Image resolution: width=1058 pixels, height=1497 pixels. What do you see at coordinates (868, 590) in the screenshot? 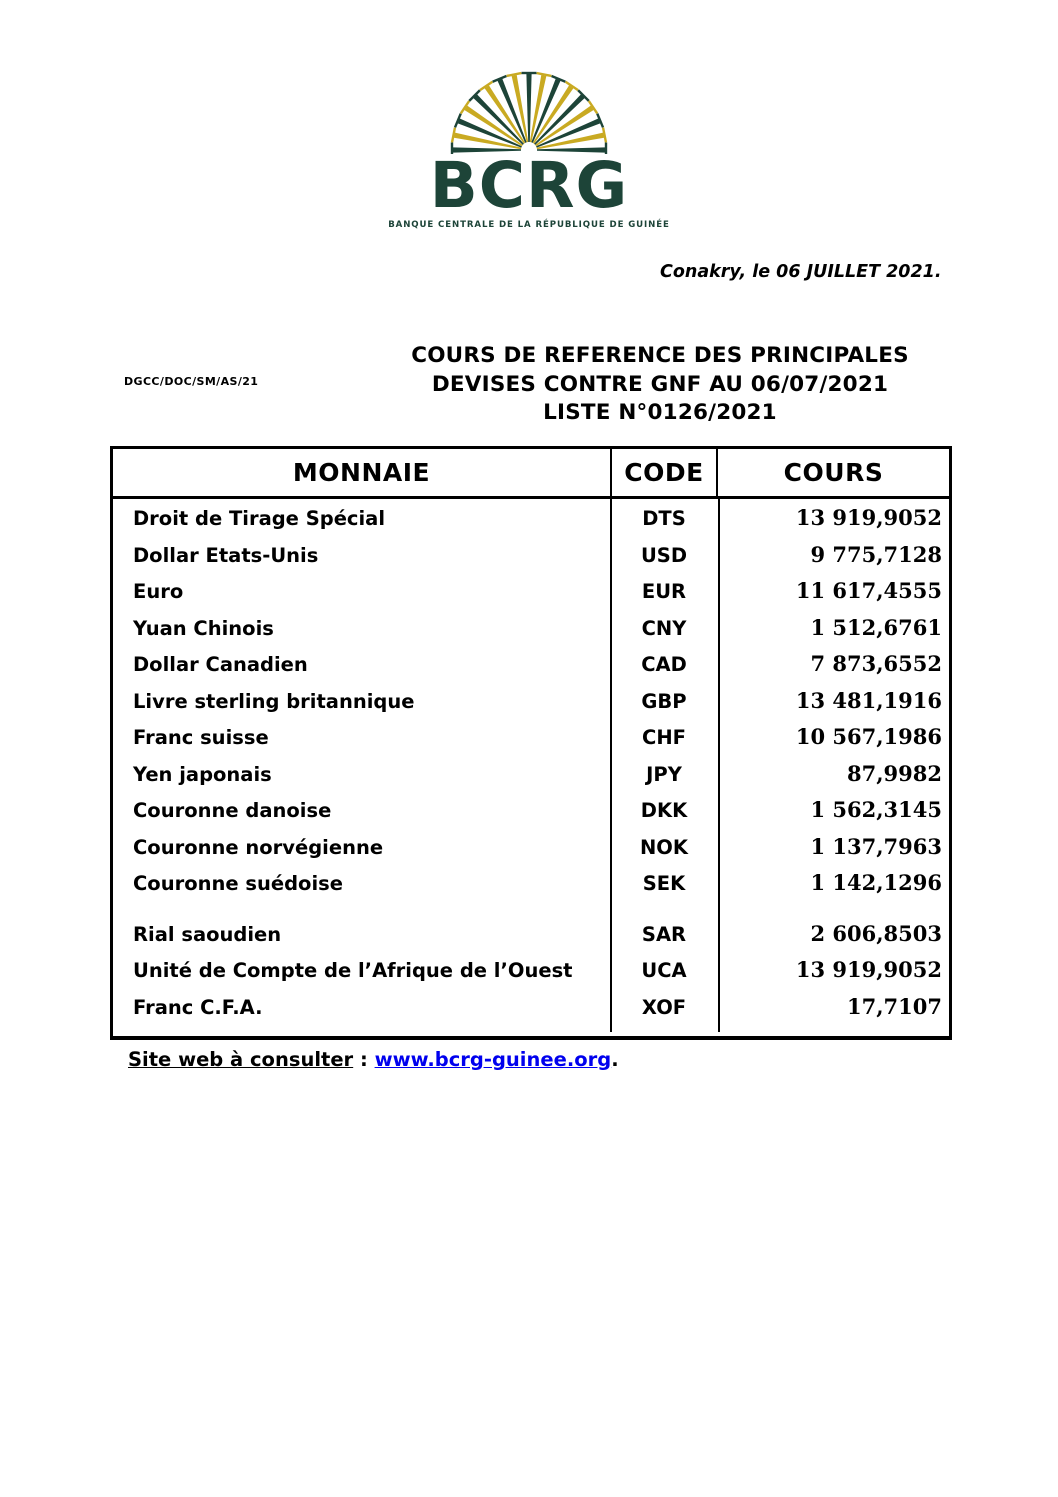
I see `cell-exchange-rate: 11 617,4555` at bounding box center [868, 590].